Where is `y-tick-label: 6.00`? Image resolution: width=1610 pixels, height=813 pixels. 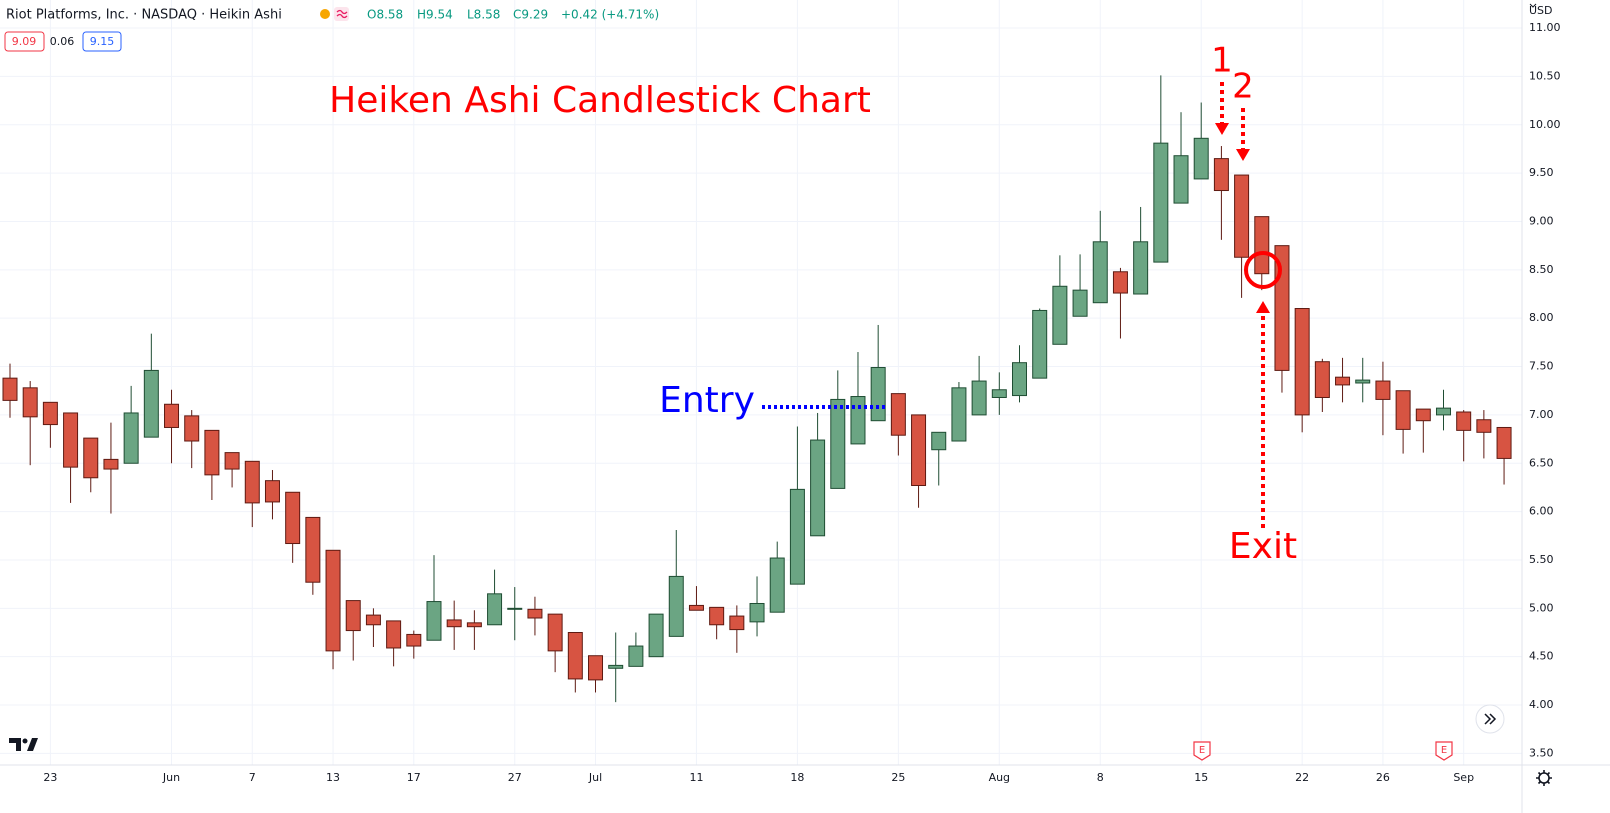
y-tick-label: 6.00 is located at coordinates (1541, 511).